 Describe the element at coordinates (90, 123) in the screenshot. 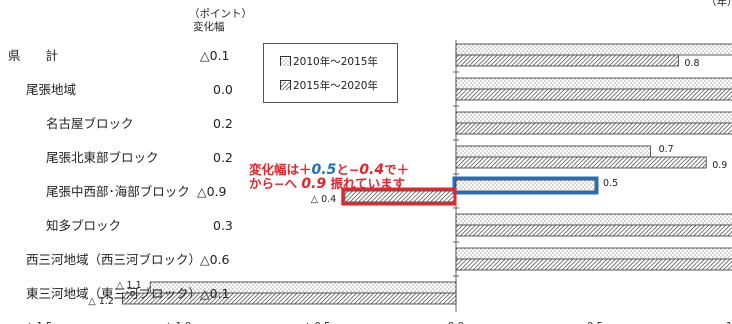

I see `row-label: 名古屋ブロック` at that location.